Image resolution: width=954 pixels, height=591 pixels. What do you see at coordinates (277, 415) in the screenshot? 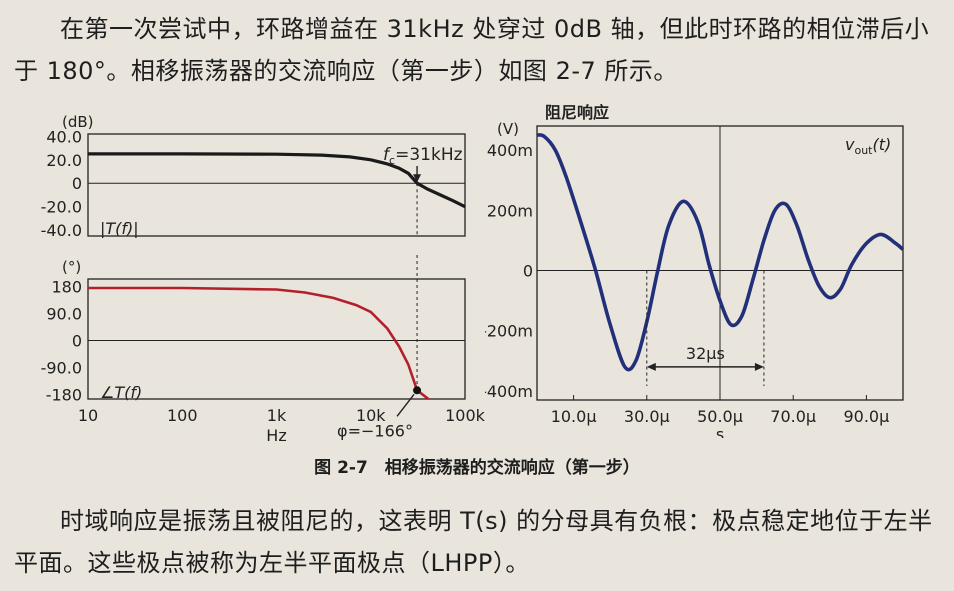
I see `x-tick-label: 1k` at bounding box center [277, 415].